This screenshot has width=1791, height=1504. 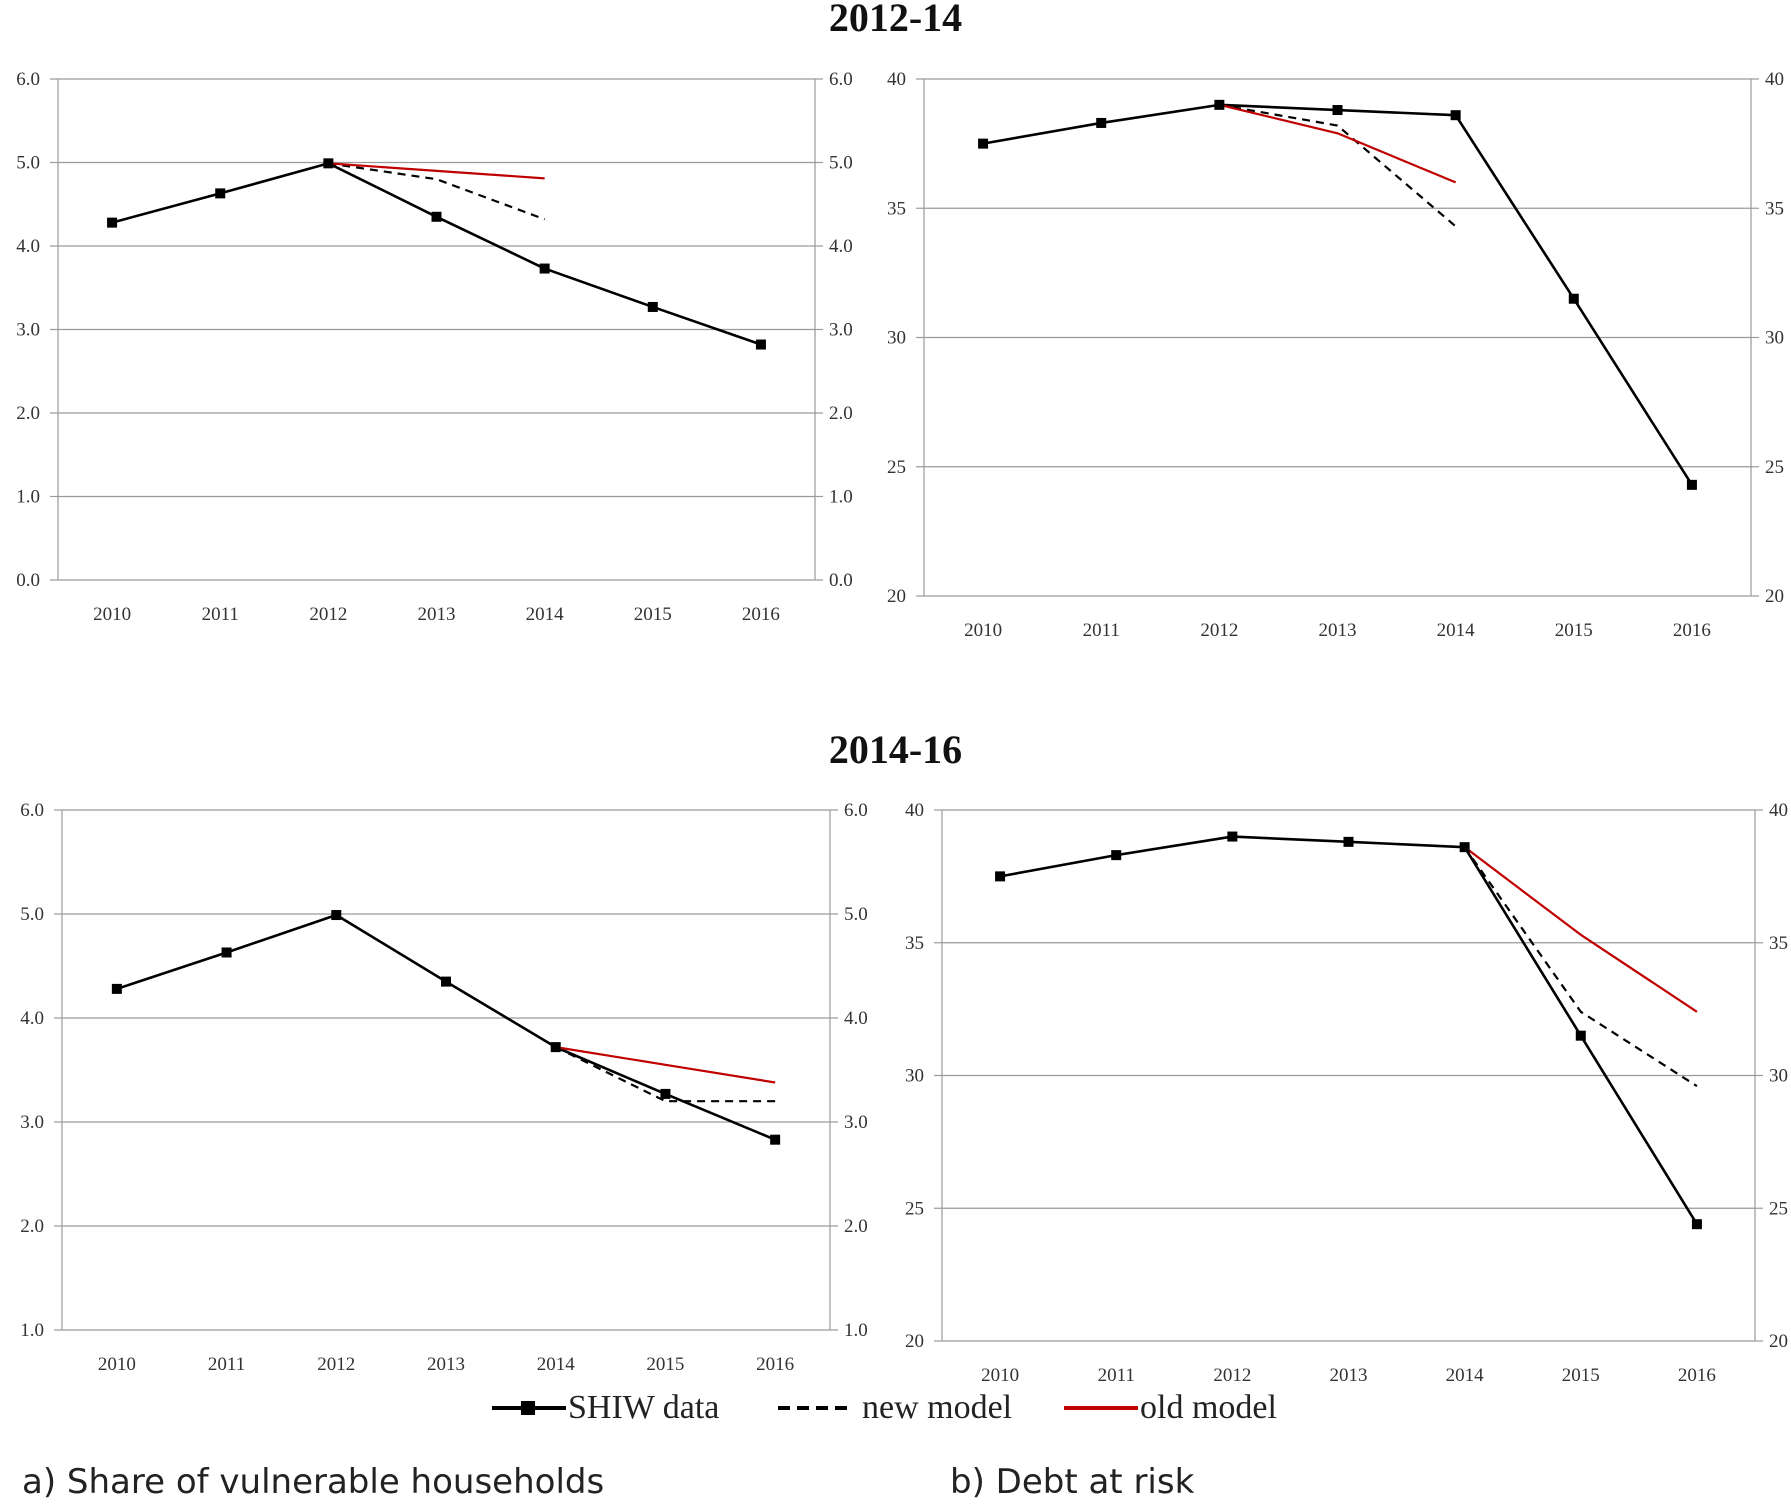 I want to click on y-tick-label-left: 4.0, so click(x=32, y=1018).